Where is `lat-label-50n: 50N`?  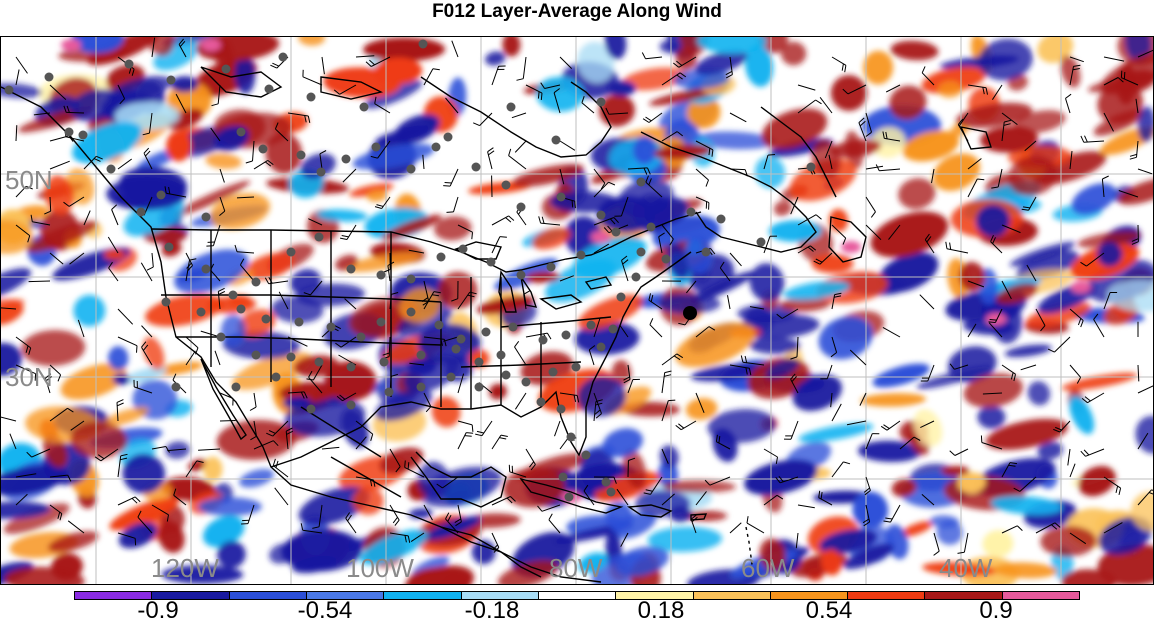 lat-label-50n: 50N is located at coordinates (29, 180).